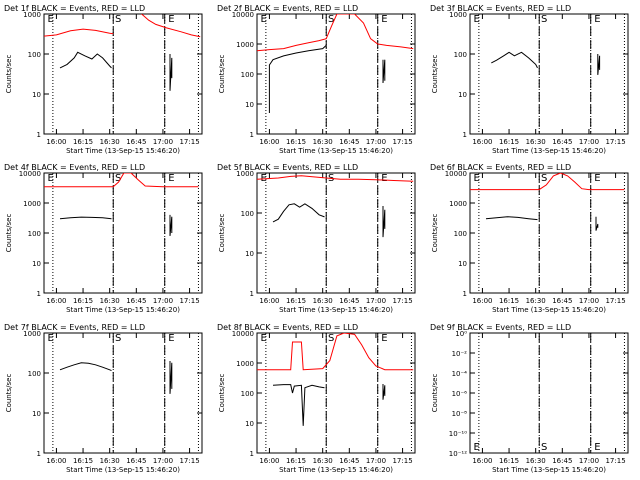 The height and width of the screenshot is (480, 640). What do you see at coordinates (287, 167) in the screenshot?
I see `panel-title: Det 5f BLACK = Events, RED = LLD` at bounding box center [287, 167].